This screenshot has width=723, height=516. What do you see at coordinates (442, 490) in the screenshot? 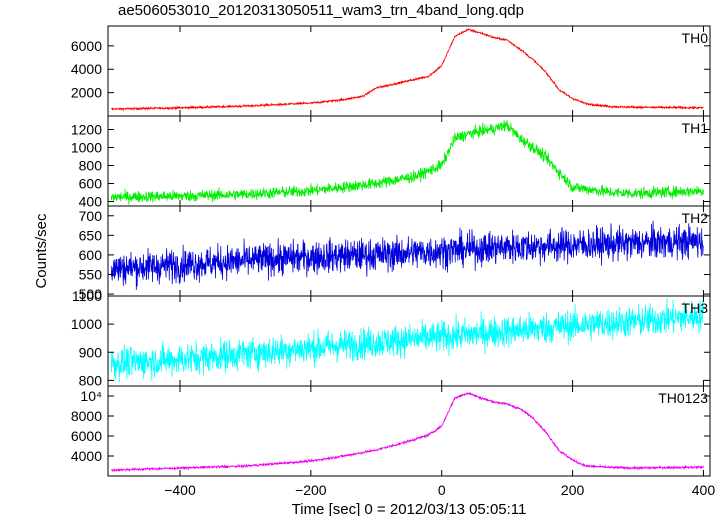
I see `x-tick-label: 0` at bounding box center [442, 490].